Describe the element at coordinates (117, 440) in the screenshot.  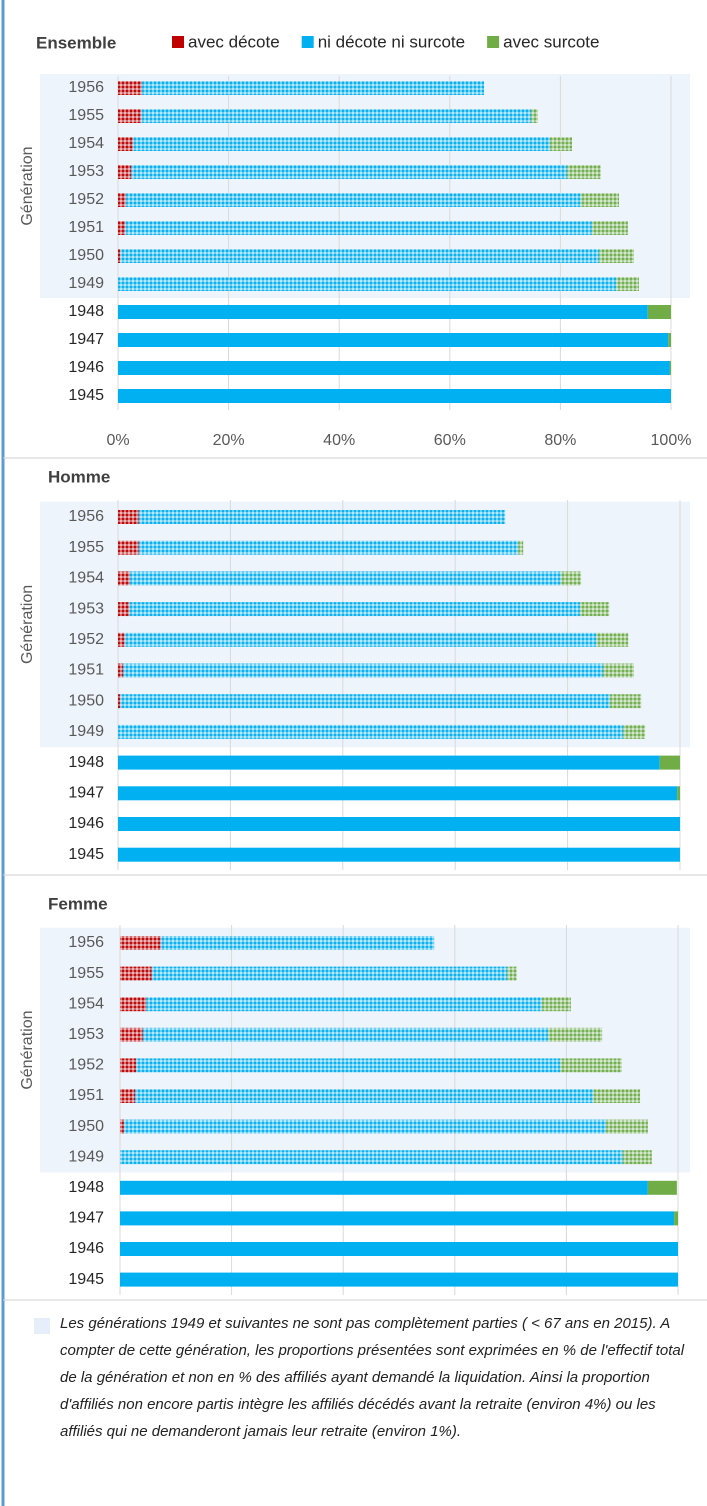
I see `x-tick-label: 0%` at that location.